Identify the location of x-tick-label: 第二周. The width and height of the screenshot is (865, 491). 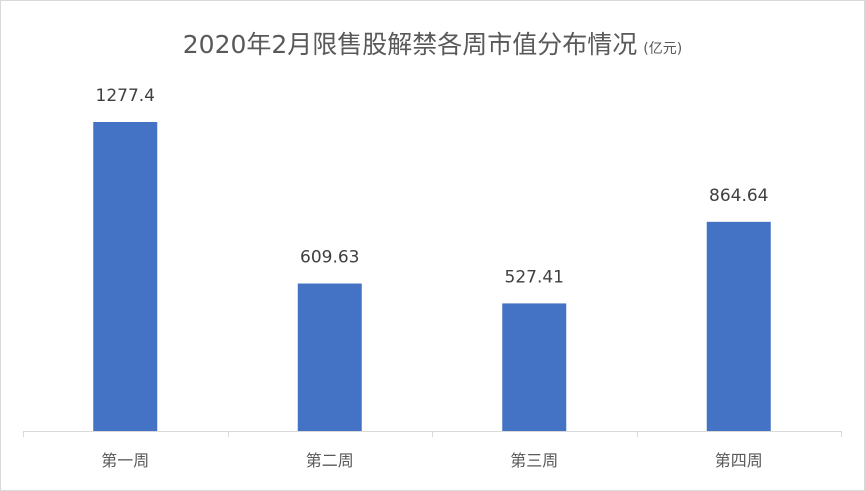
(330, 460).